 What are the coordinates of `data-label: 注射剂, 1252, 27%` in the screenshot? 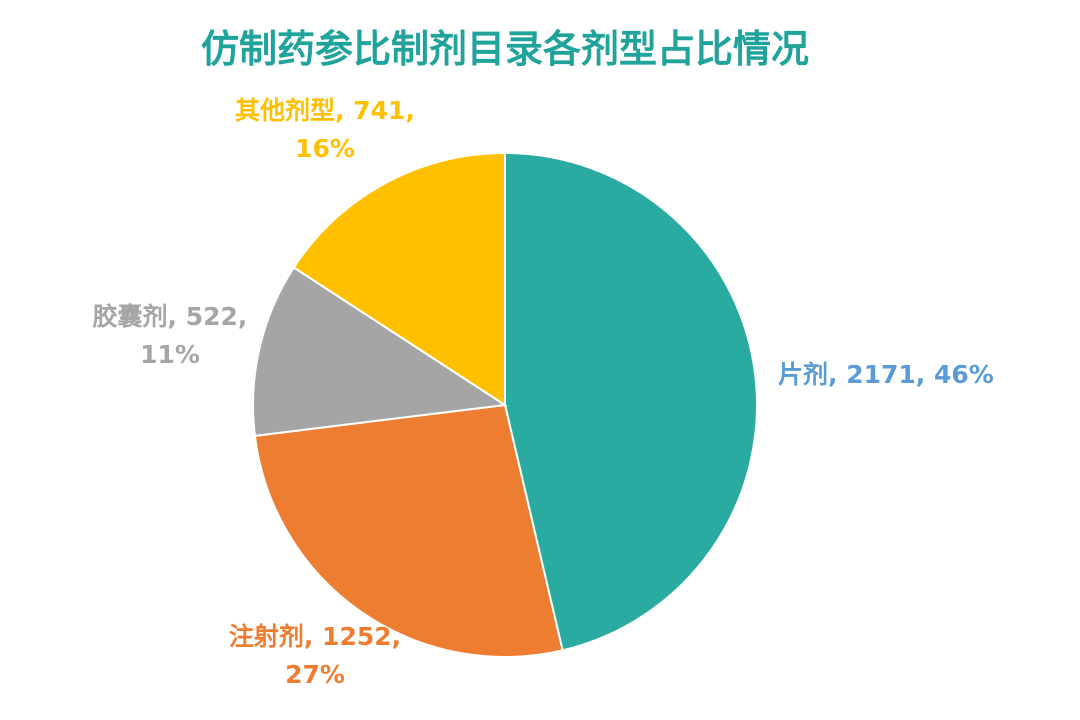 It's located at (315, 655).